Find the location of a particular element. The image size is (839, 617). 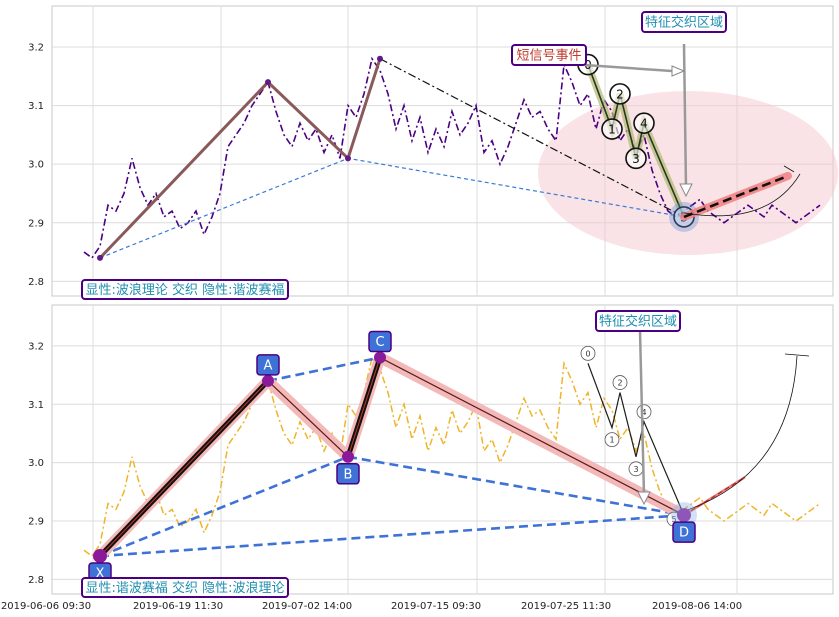

point-label-c: C is located at coordinates (380, 341).